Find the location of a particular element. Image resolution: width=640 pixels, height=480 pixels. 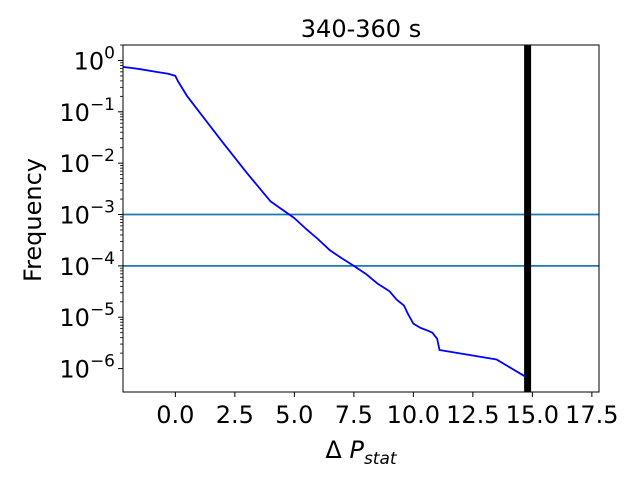

chart-title: 340-360 s is located at coordinates (361, 29).